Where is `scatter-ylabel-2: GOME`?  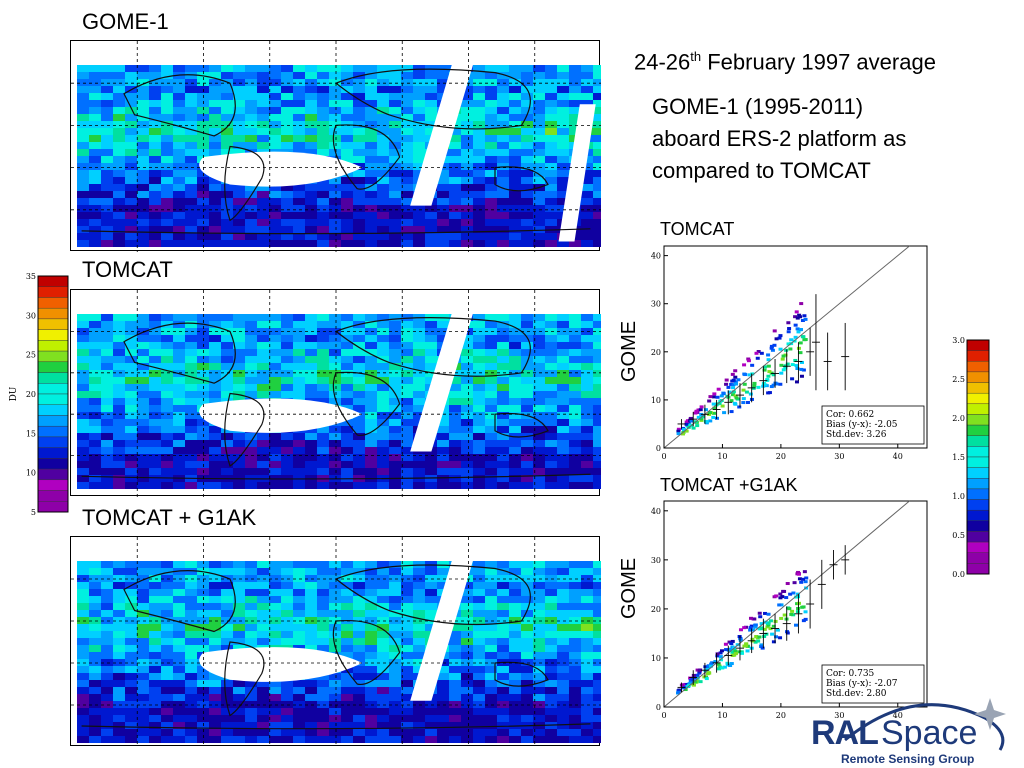
scatter-ylabel-2: GOME is located at coordinates (629, 588).